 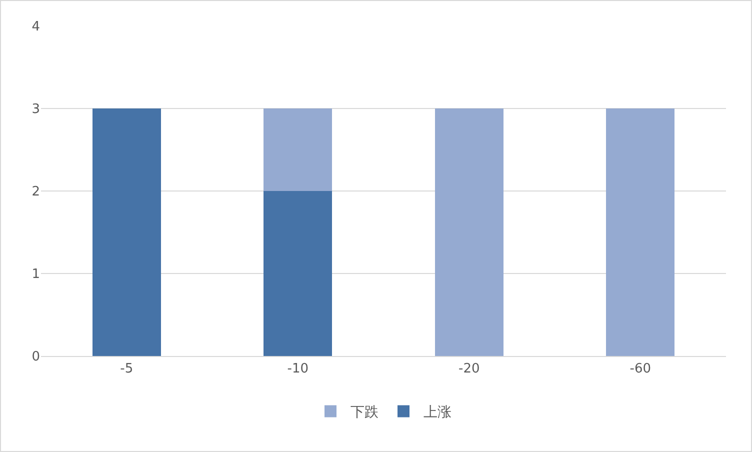 What do you see at coordinates (36, 274) in the screenshot?
I see `y-tick-label: 1` at bounding box center [36, 274].